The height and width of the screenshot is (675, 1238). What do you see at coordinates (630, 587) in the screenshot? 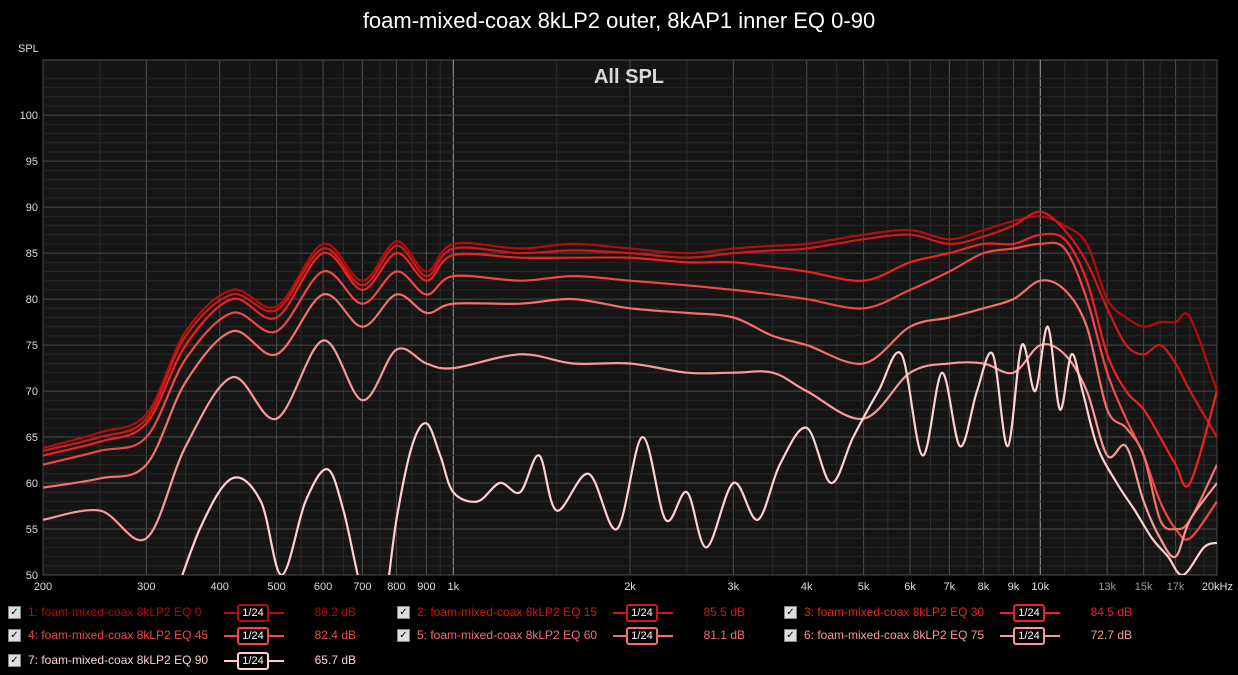
I see `x-tick-label: 2k` at bounding box center [630, 587].